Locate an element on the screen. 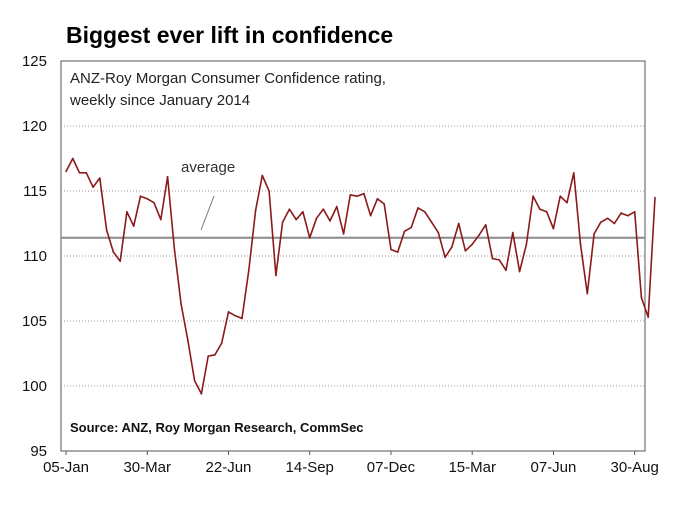  x-tick-label: 14-Sep is located at coordinates (310, 467).